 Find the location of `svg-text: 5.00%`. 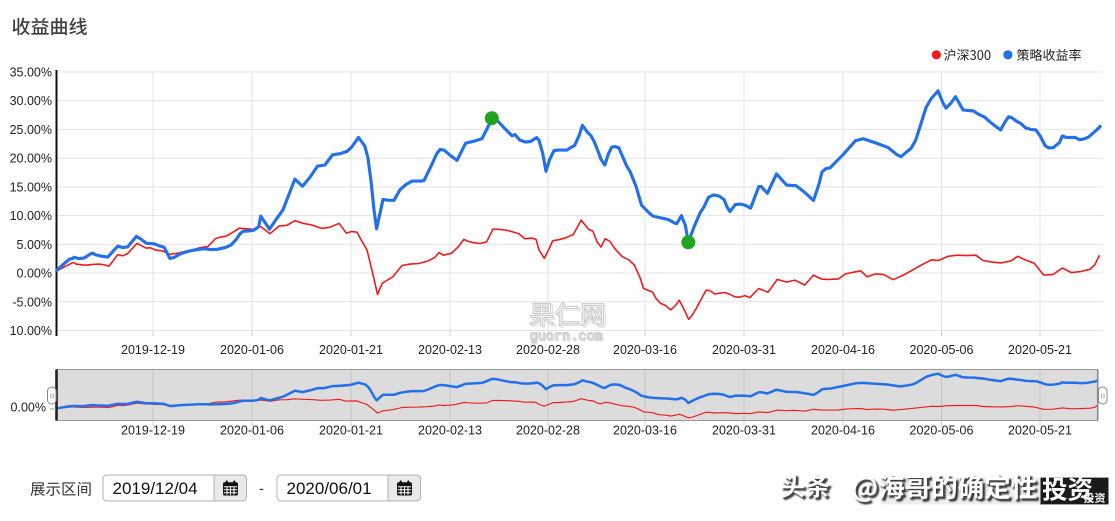

svg-text: 5.00% is located at coordinates (34, 245).